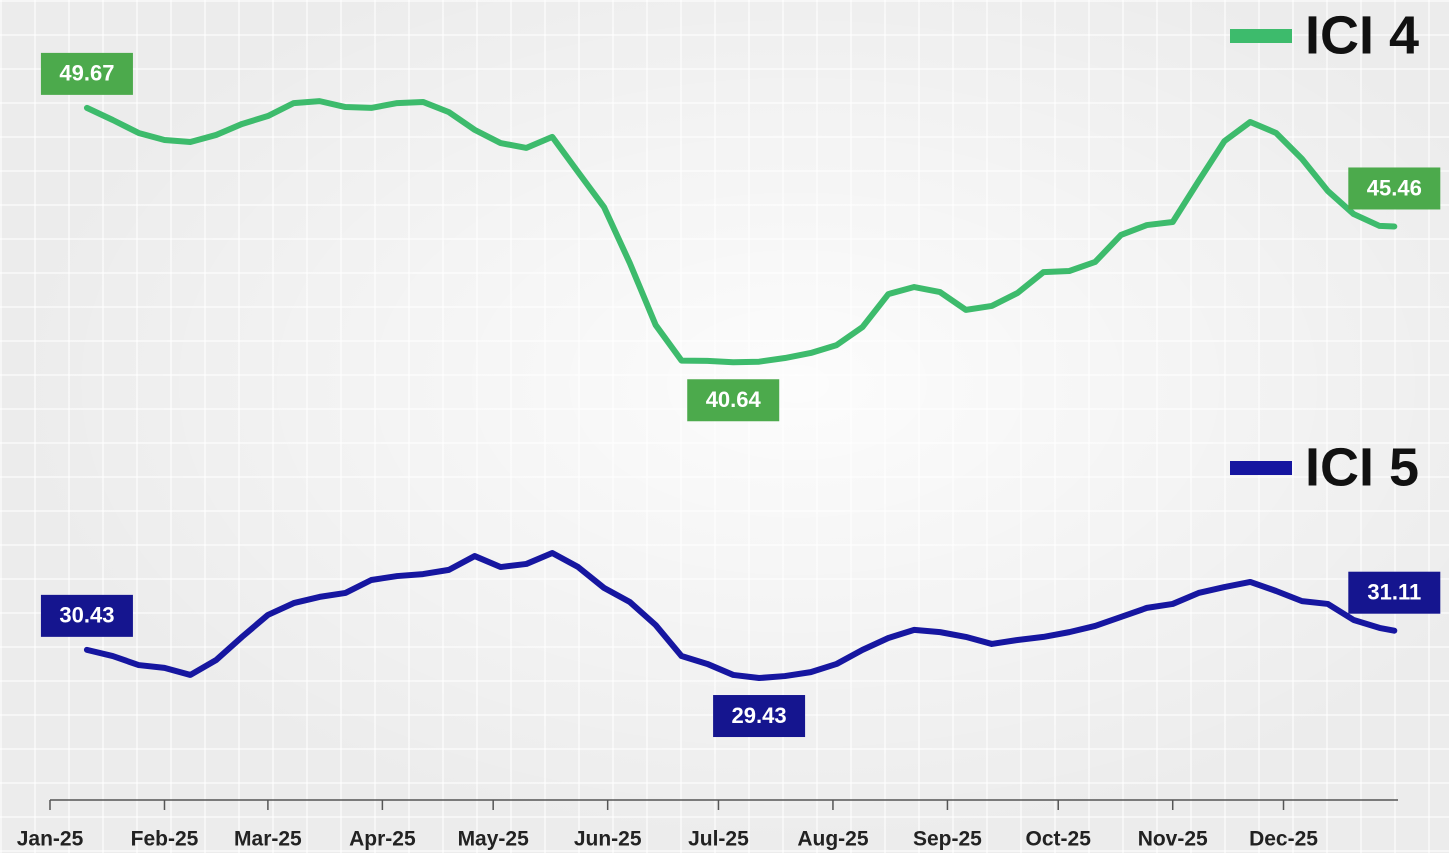 Image resolution: width=1449 pixels, height=853 pixels. I want to click on legend-text: ICI 5, so click(1362, 467).